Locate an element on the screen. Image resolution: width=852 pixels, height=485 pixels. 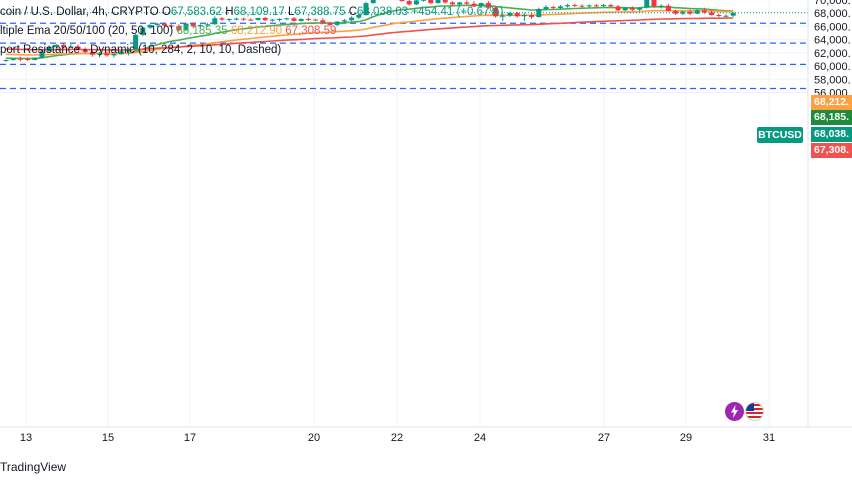
price-tick-label: 60,000. is located at coordinates (832, 67).